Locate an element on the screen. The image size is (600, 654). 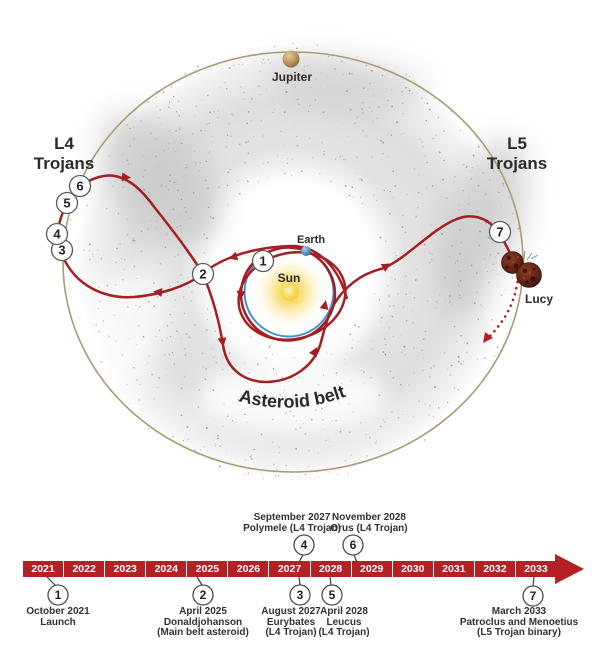
waypoint-marker-1: 1 is located at coordinates (263, 261).